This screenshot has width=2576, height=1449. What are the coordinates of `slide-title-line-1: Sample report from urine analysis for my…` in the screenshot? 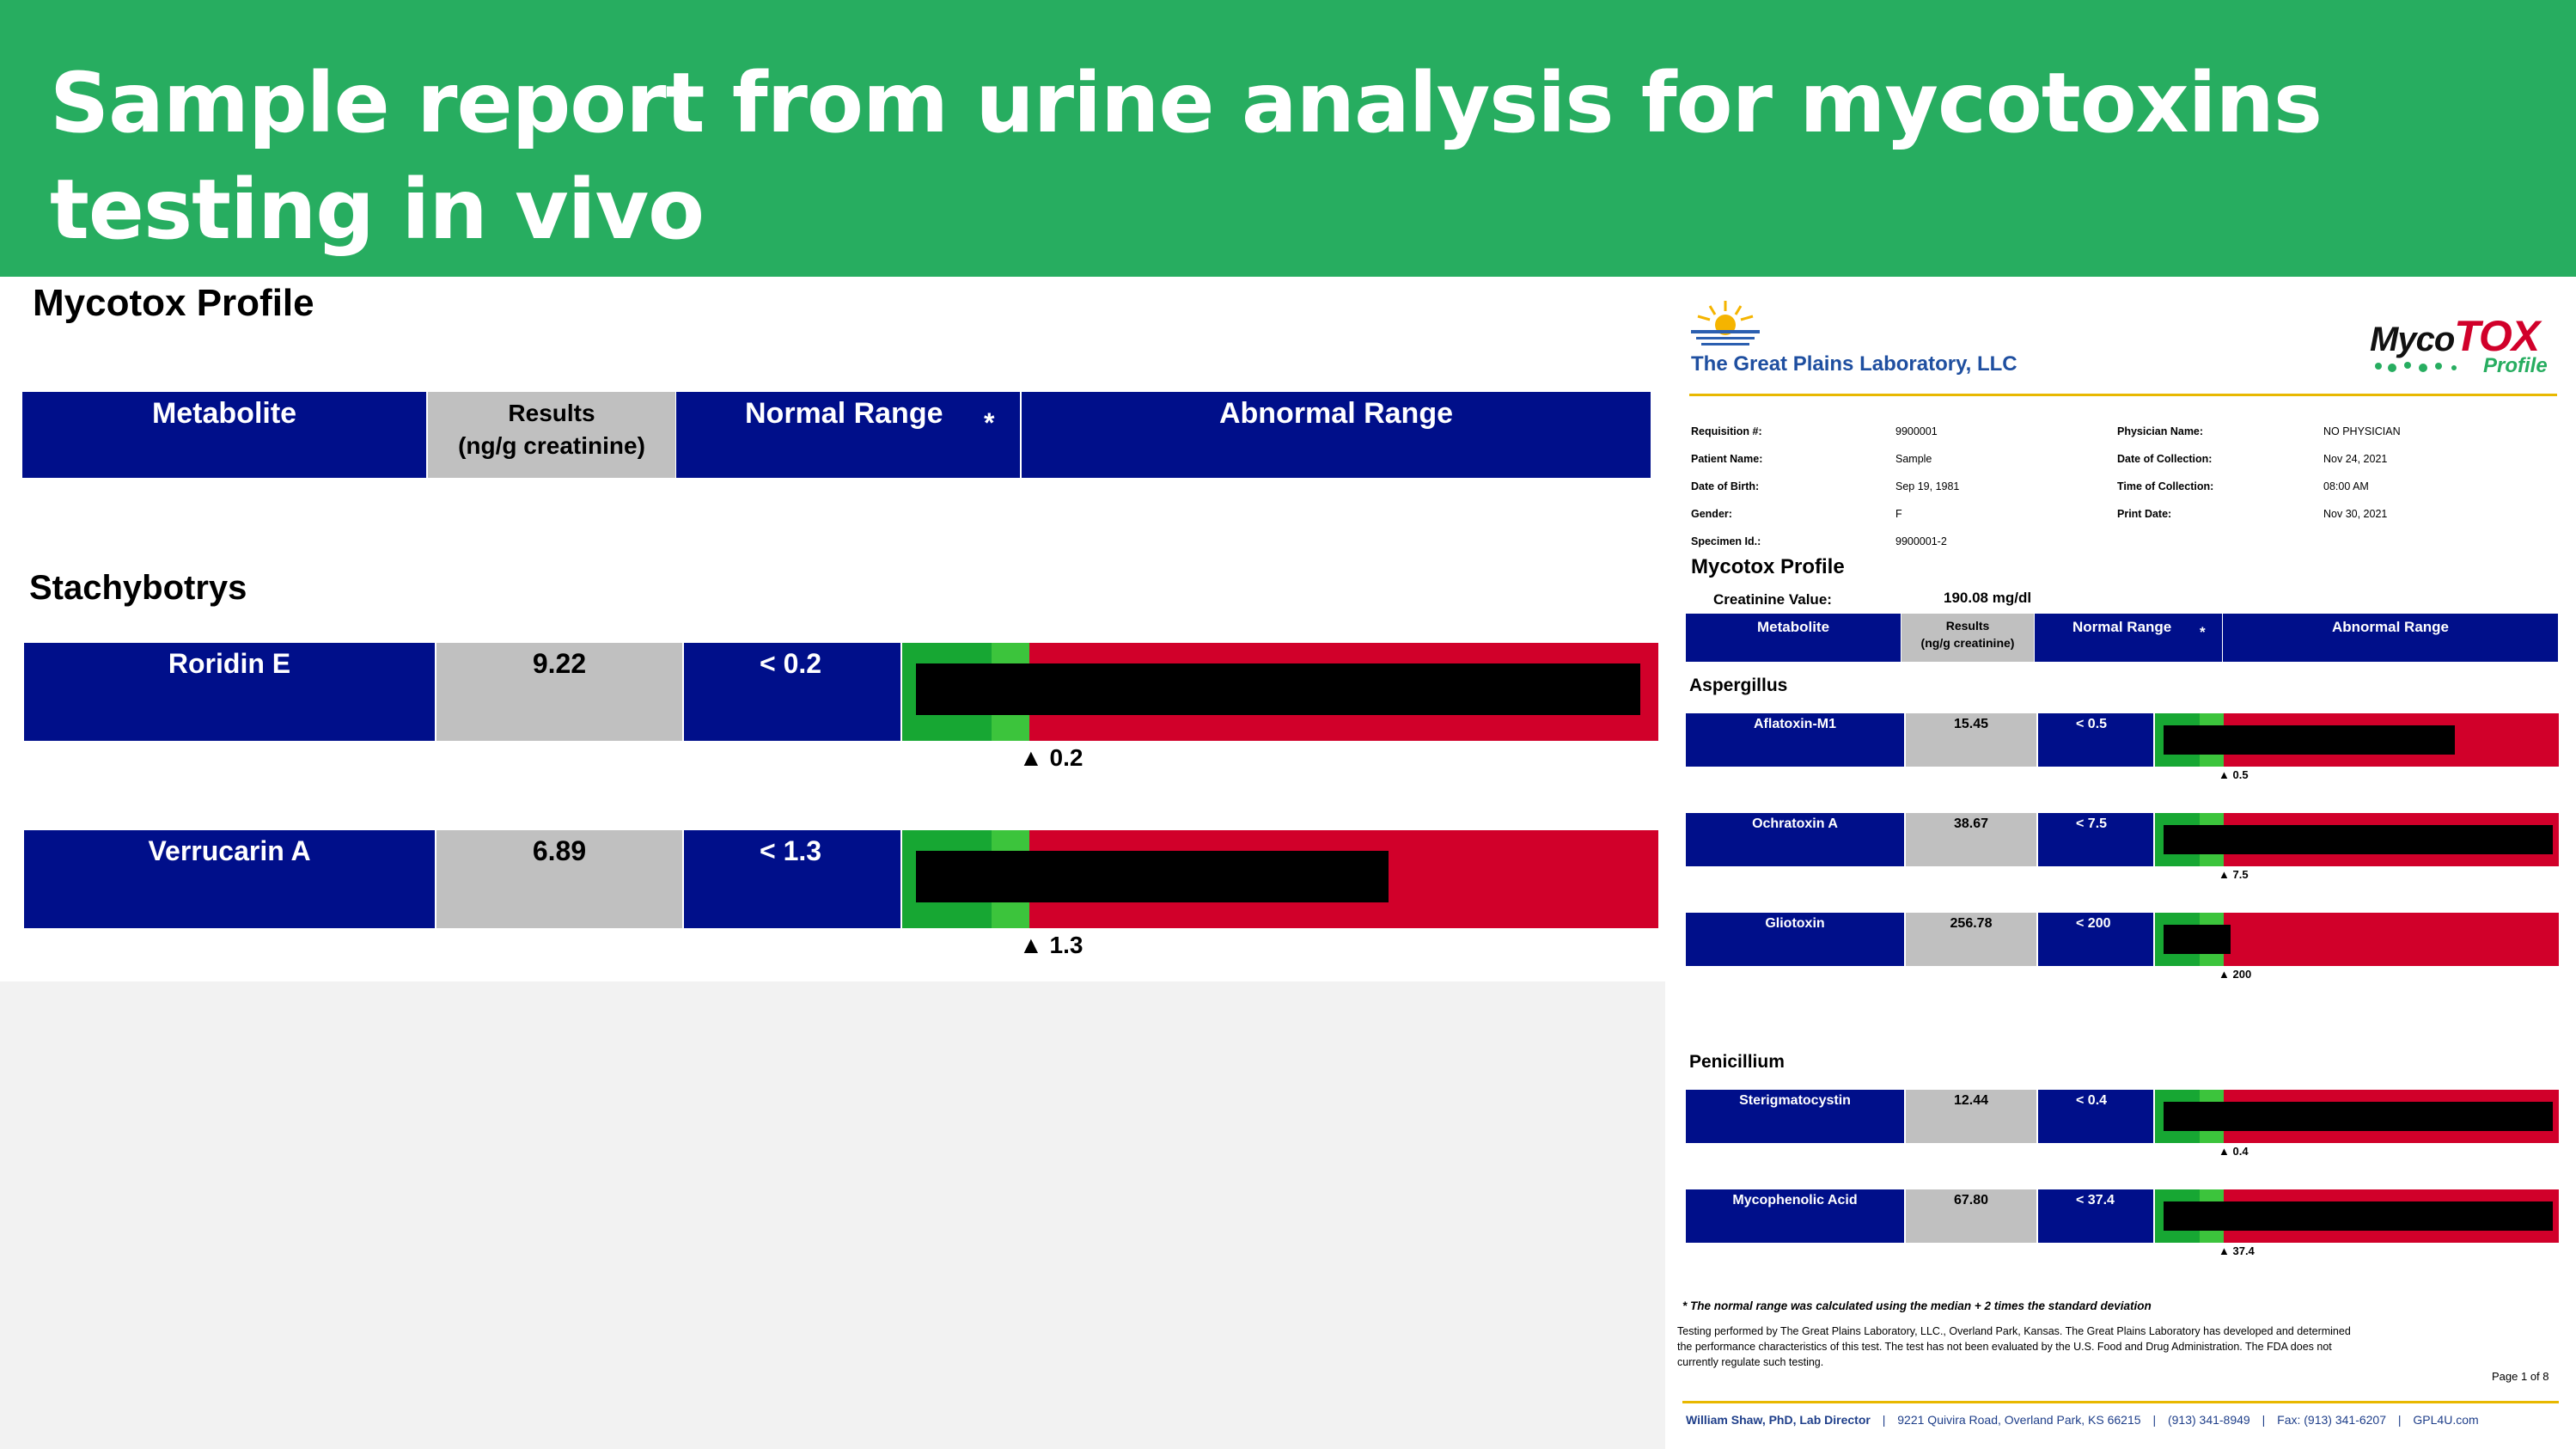 It's located at (1186, 103).